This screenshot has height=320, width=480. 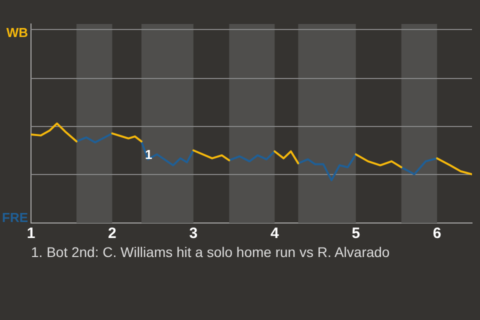 What do you see at coordinates (148, 154) in the screenshot?
I see `annotation: 1` at bounding box center [148, 154].